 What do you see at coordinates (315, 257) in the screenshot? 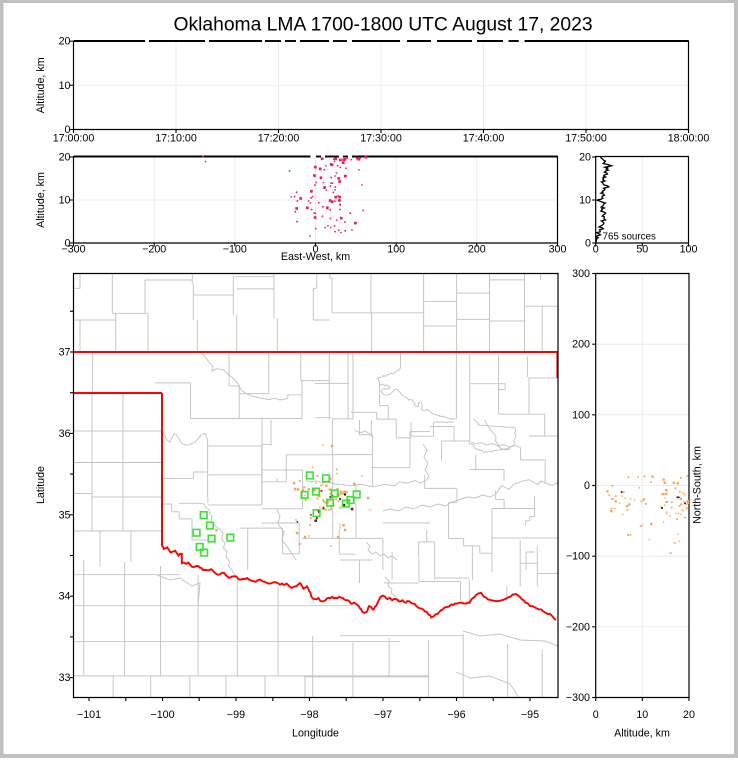
I see `svg-text: East-West, km` at bounding box center [315, 257].